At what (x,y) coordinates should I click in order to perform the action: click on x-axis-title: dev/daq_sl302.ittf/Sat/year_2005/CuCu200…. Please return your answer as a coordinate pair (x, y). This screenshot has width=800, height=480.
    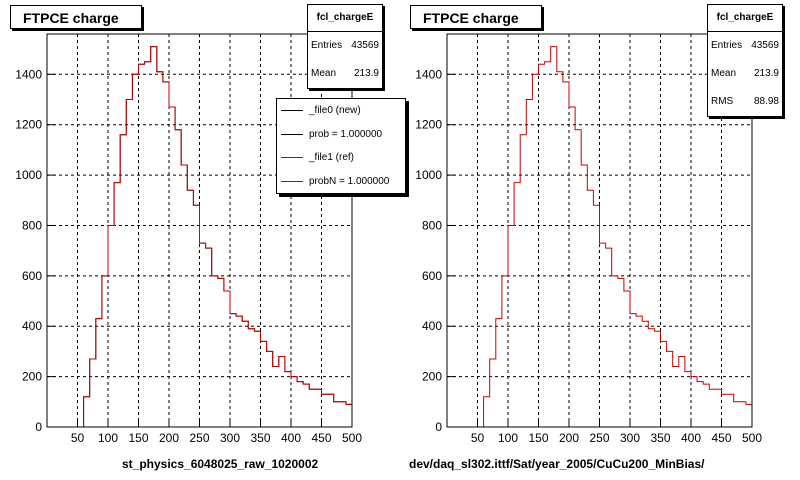
    Looking at the image, I should click on (557, 464).